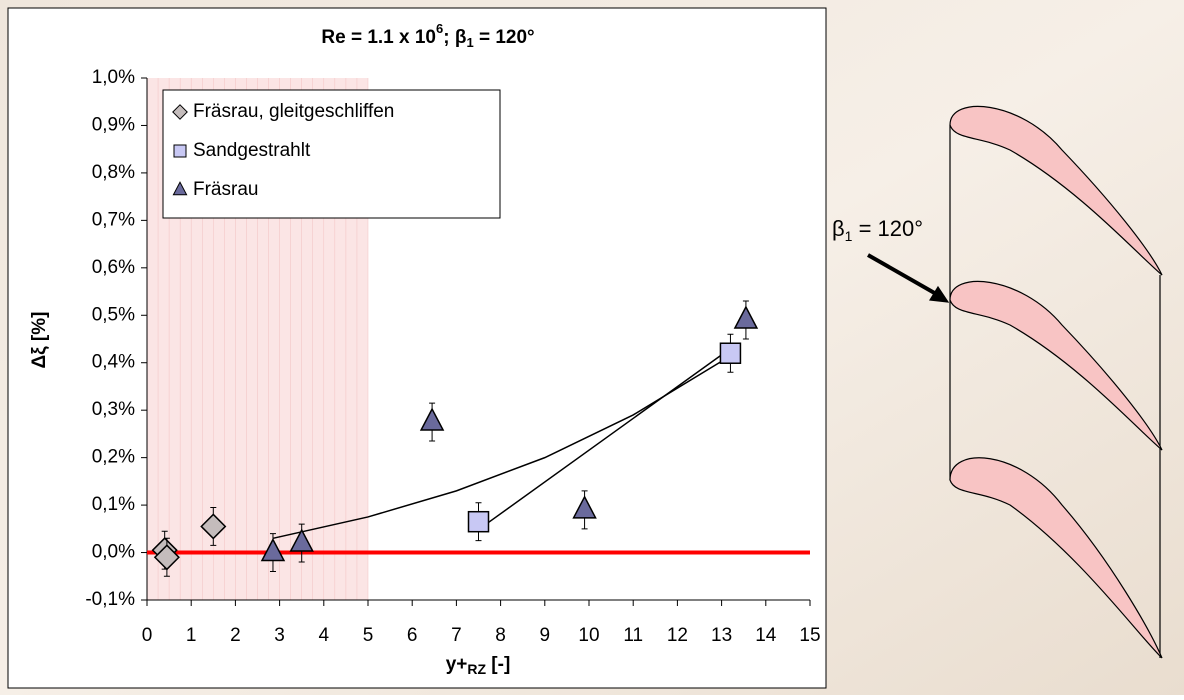 Image resolution: width=1184 pixels, height=700 pixels. Describe the element at coordinates (766, 635) in the screenshot. I see `x-tick-label: 14` at that location.